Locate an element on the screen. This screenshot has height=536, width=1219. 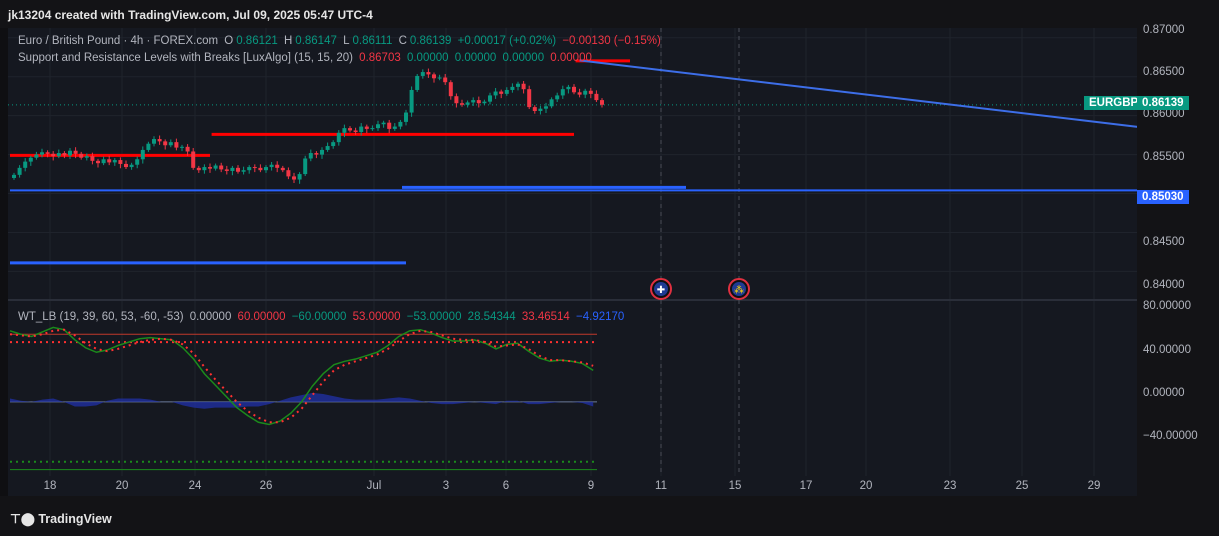
time-tick: 29 is located at coordinates (1094, 486).